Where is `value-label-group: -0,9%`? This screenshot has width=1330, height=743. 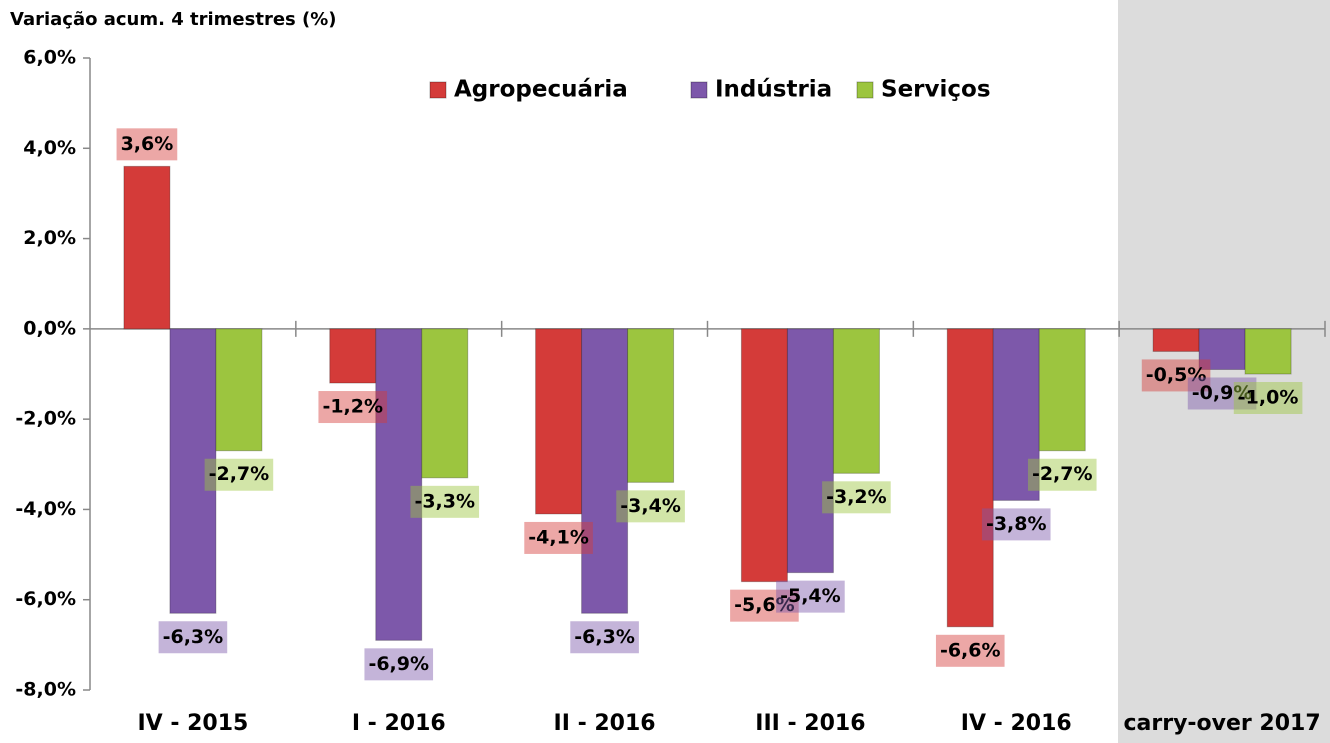
value-label-group: -0,9% is located at coordinates (1222, 393).